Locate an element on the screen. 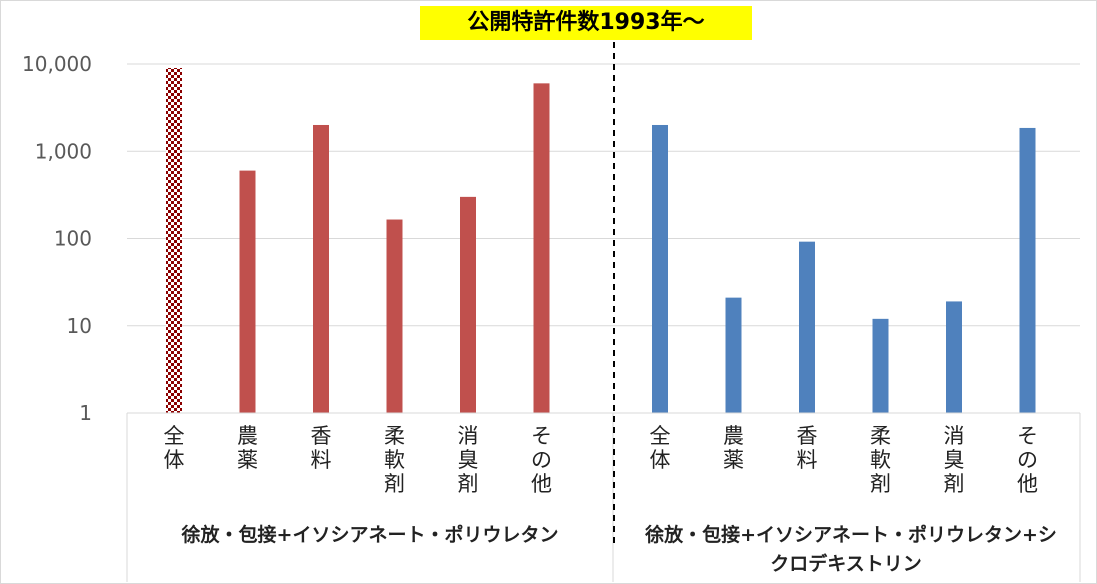 This screenshot has width=1097, height=584. y-axis-ticks: 1 10 100 1,000 10,000 is located at coordinates (57, 238).